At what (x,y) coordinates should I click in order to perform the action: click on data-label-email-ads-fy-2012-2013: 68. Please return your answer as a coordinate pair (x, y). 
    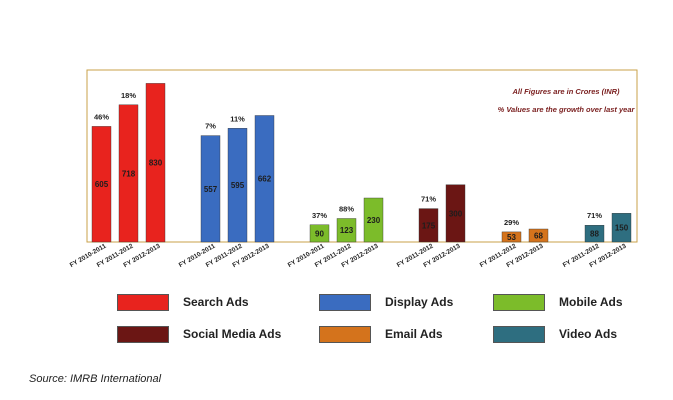
    Looking at the image, I should click on (538, 236).